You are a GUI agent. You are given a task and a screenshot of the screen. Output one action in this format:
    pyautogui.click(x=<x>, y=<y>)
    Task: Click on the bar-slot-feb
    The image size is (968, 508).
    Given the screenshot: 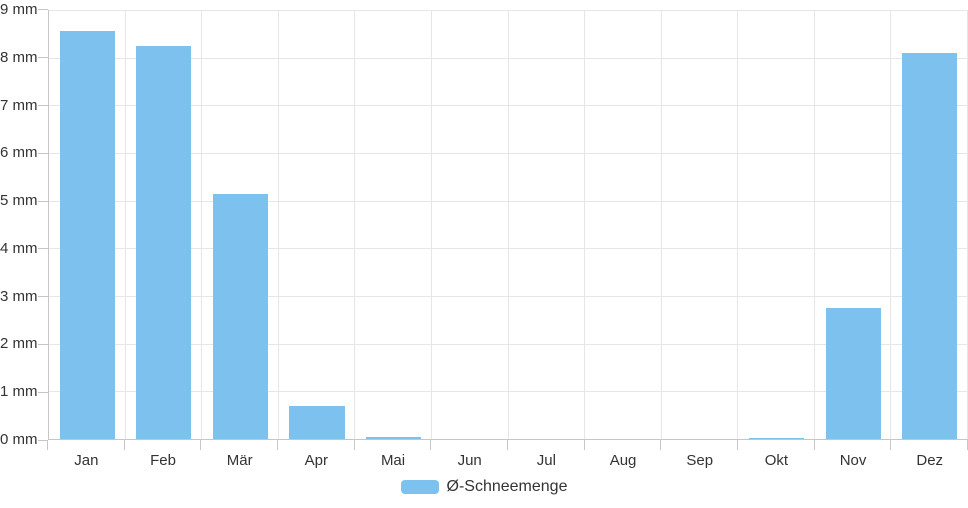 What is the action you would take?
    pyautogui.click(x=164, y=224)
    